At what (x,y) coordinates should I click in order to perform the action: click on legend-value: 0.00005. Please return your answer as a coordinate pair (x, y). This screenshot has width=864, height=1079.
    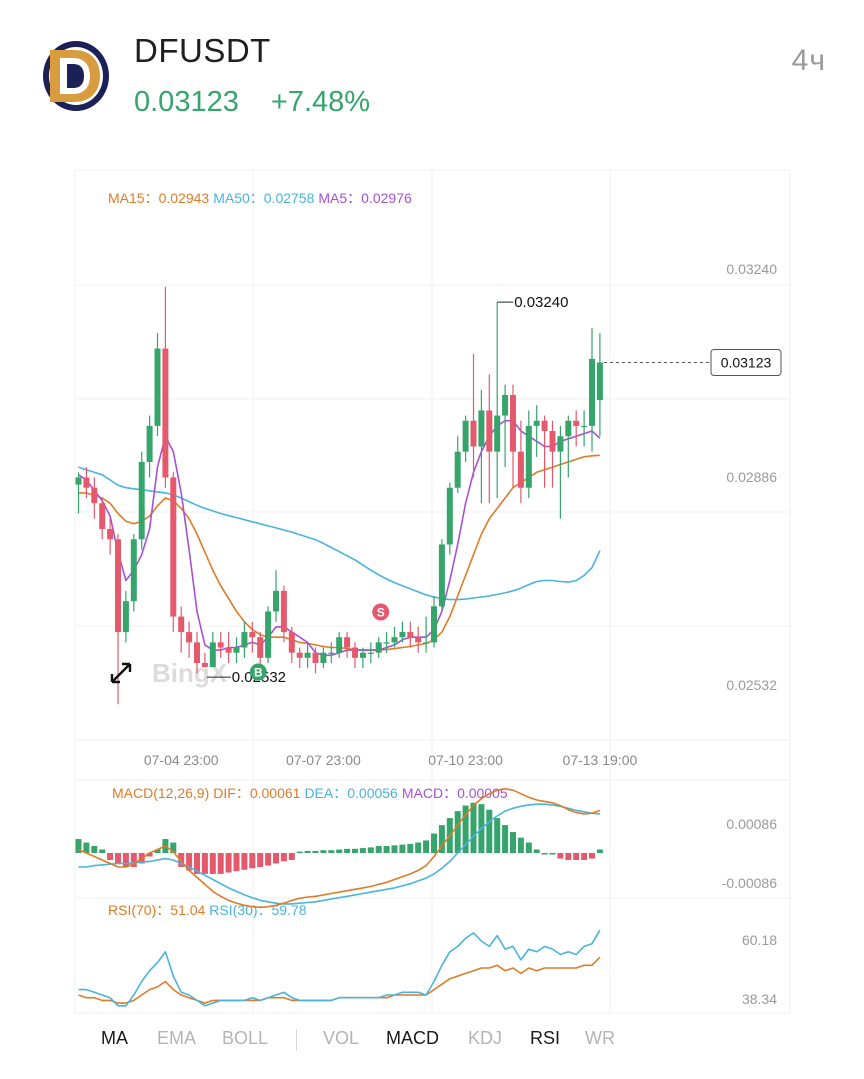
    Looking at the image, I should click on (482, 793).